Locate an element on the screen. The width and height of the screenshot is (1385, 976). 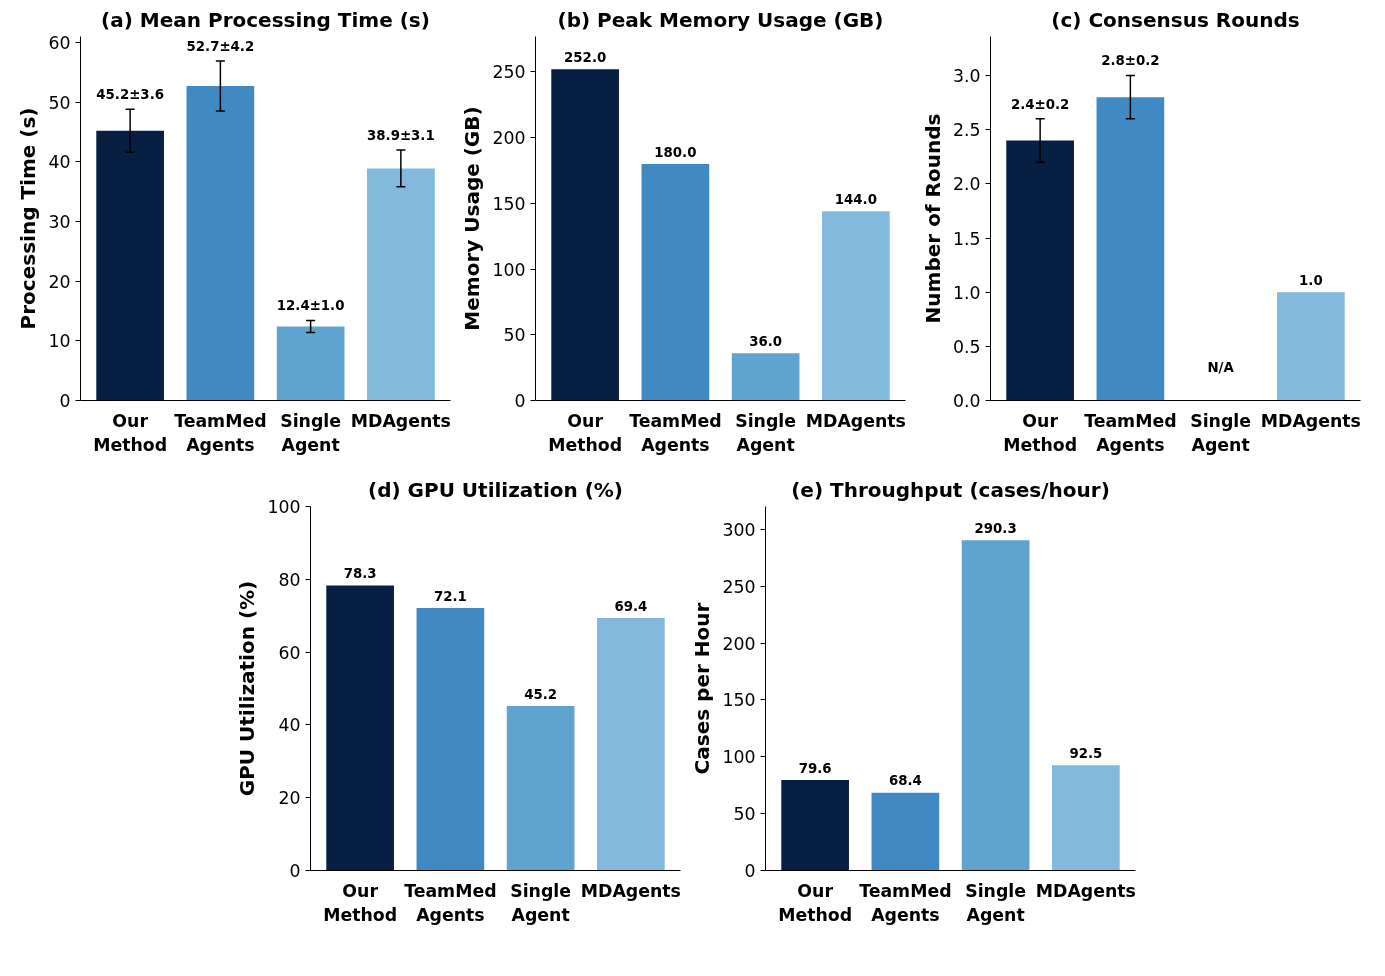
y-axis-title: Number of Rounds is located at coordinates (932, 218).